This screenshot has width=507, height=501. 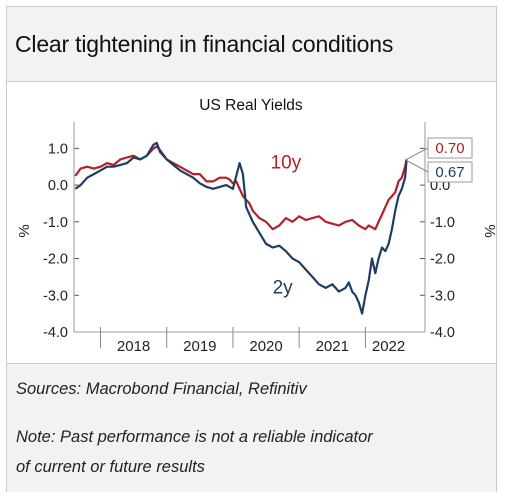 What do you see at coordinates (204, 44) in the screenshot?
I see `chart-heading: Clear tightening in financial conditions` at bounding box center [204, 44].